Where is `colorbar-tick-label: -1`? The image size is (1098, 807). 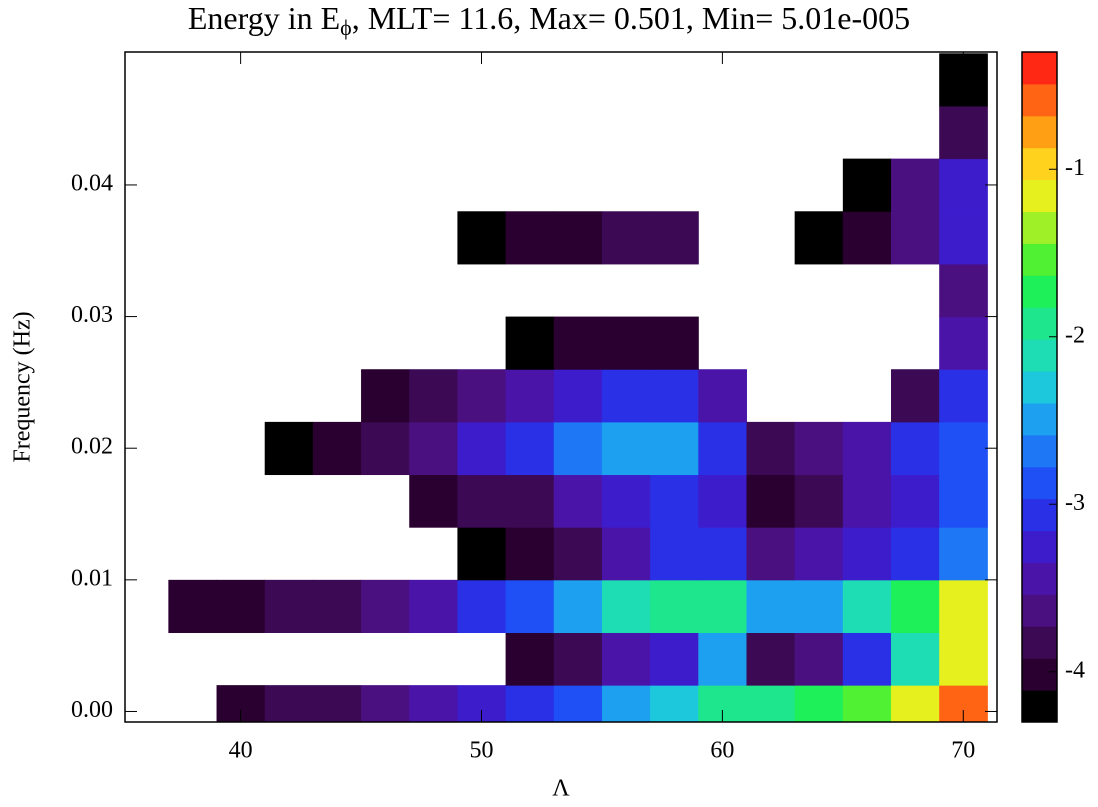
colorbar-tick-label: -1 is located at coordinates (1075, 168).